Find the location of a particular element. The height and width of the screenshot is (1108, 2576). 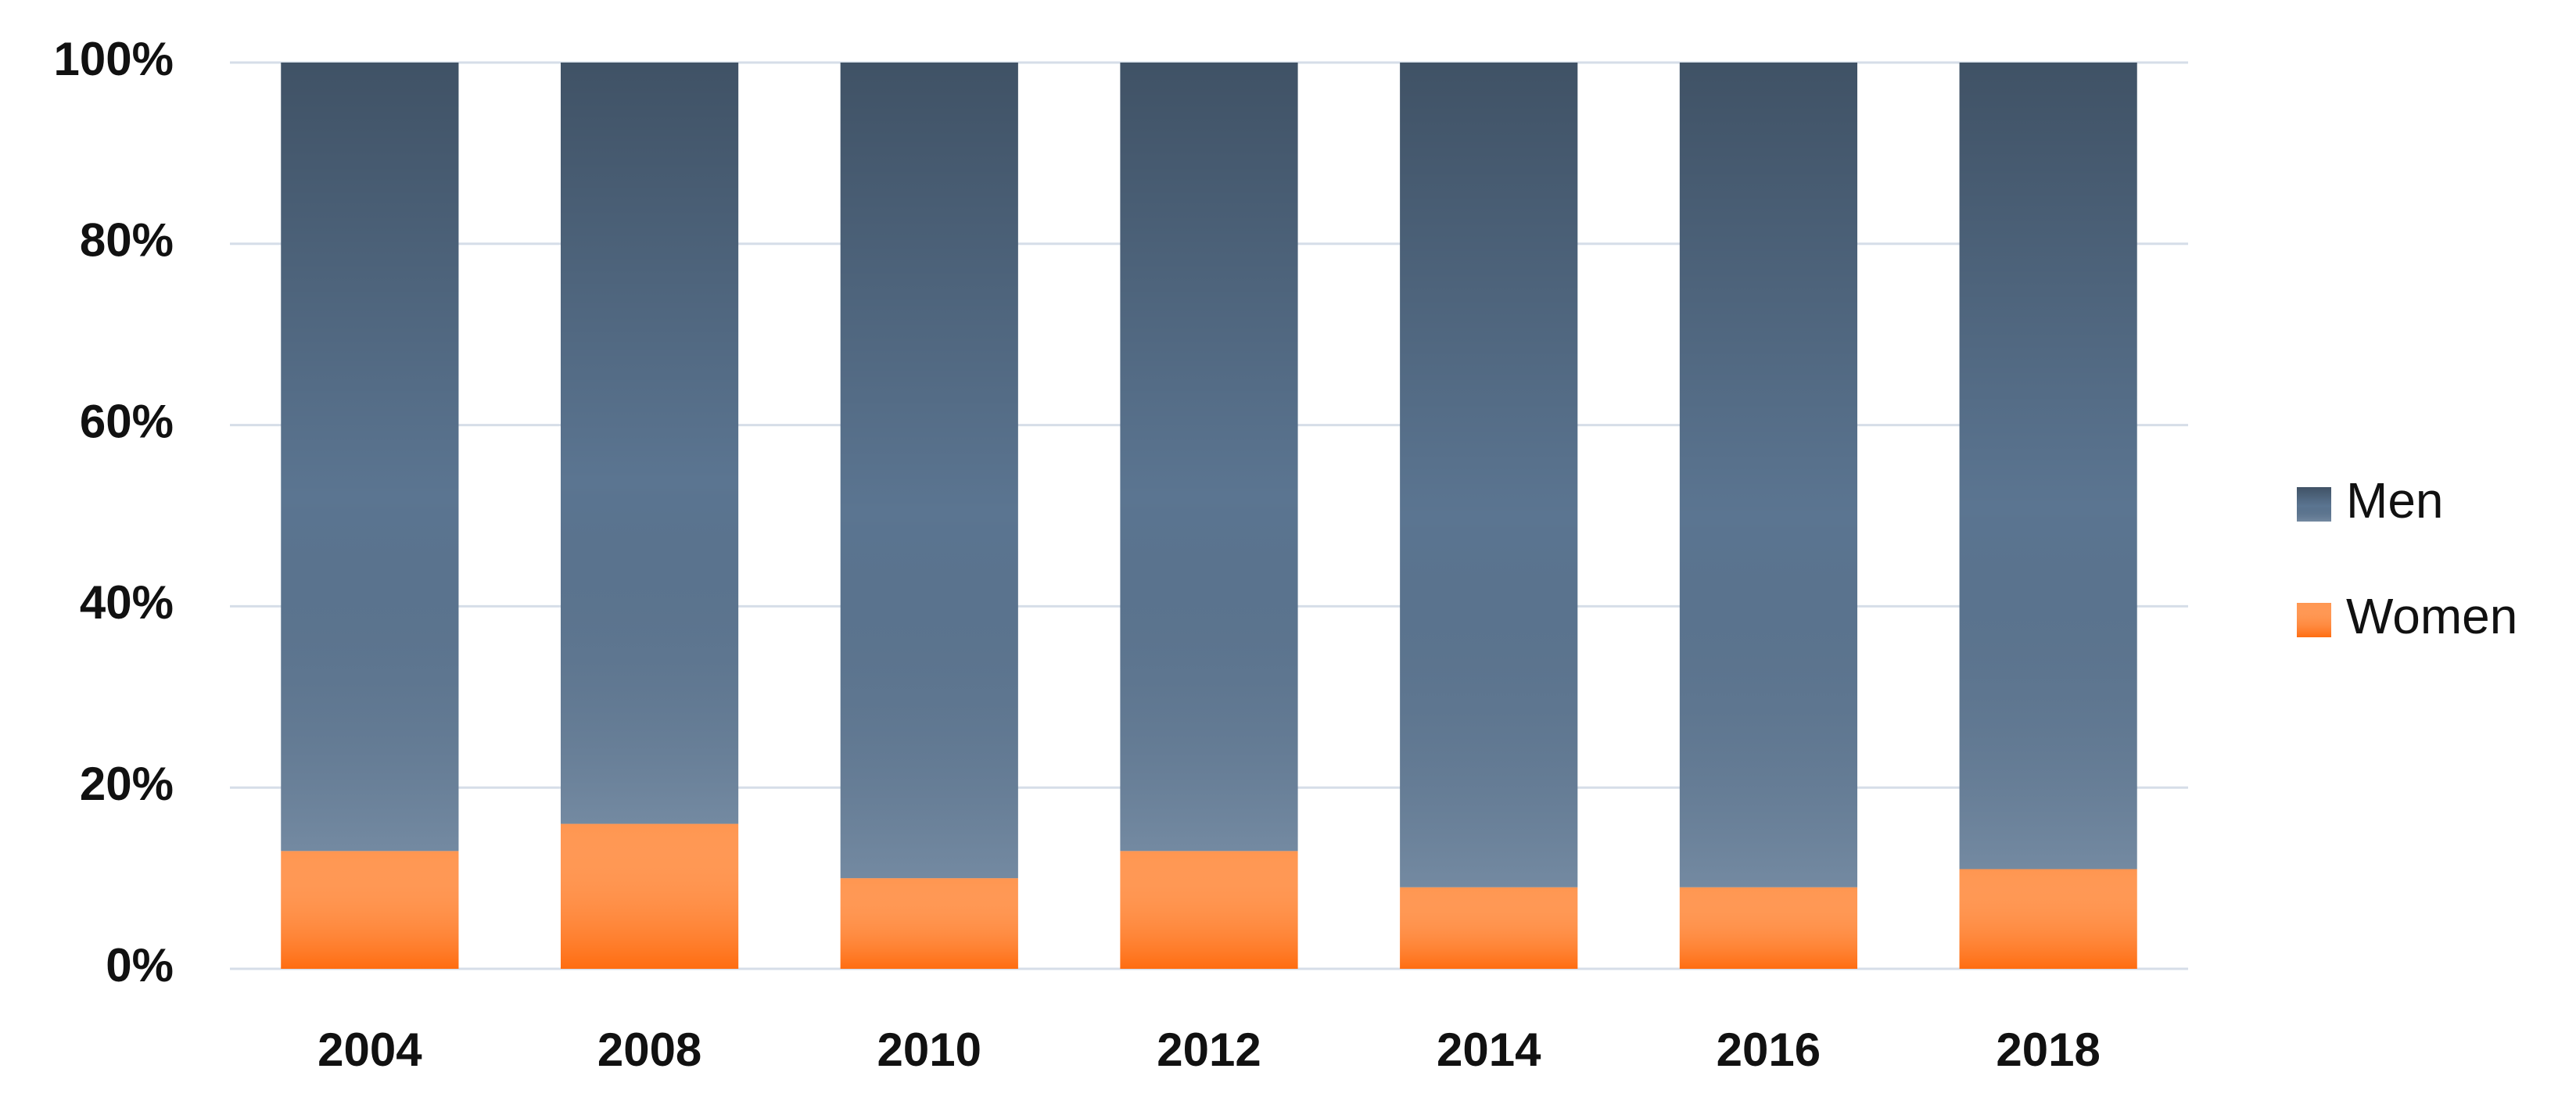

y-tick-label: 60% is located at coordinates (127, 421).